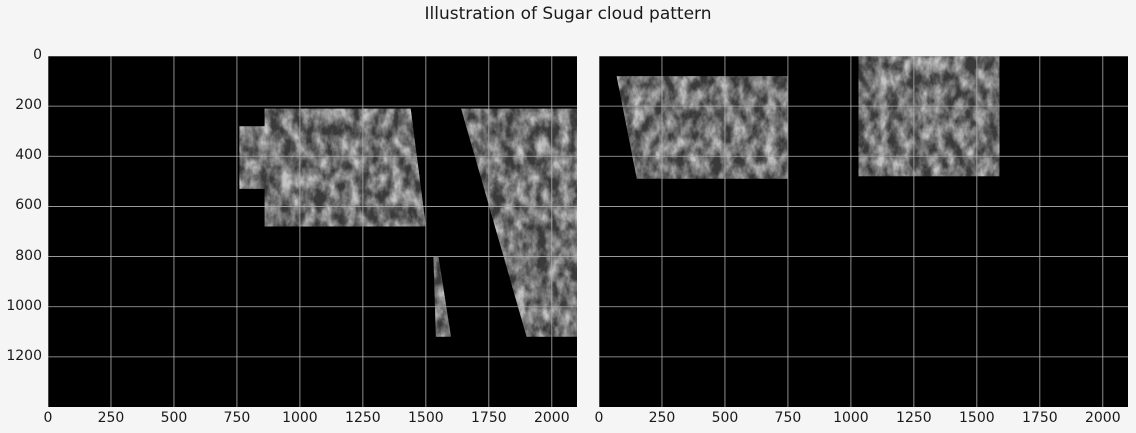  What do you see at coordinates (28, 205) in the screenshot?
I see `y-tick-label: 600` at bounding box center [28, 205].